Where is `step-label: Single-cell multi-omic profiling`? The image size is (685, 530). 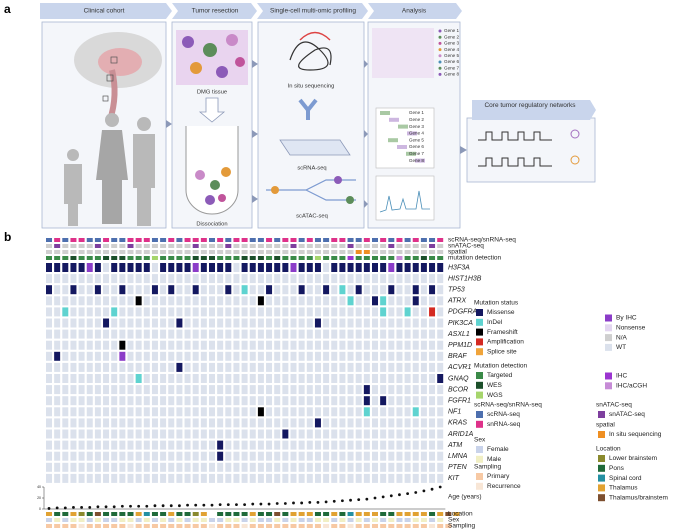
step-label: Single-cell multi-omic profiling is located at coordinates (313, 11).